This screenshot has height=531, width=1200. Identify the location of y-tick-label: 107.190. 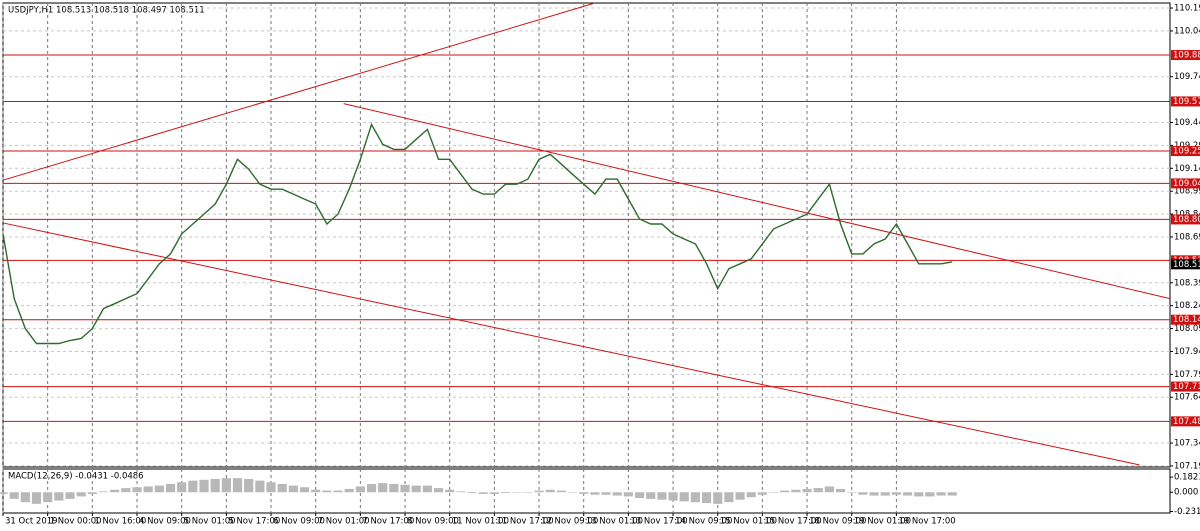
(1187, 466).